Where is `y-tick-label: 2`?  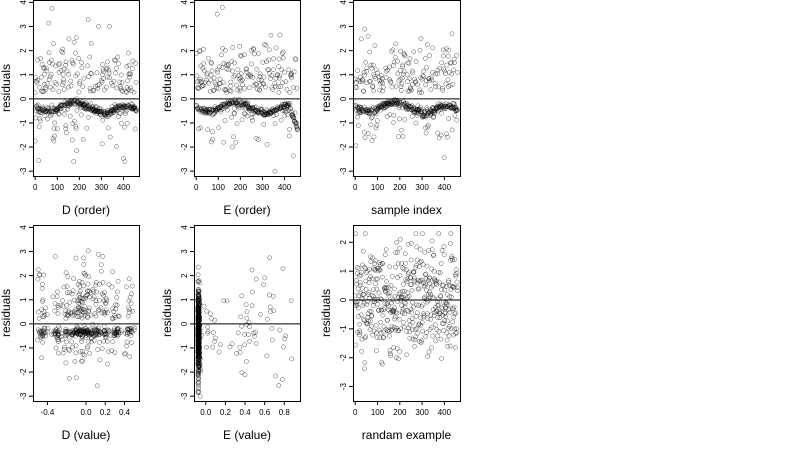
y-tick-label: 2 is located at coordinates (343, 50).